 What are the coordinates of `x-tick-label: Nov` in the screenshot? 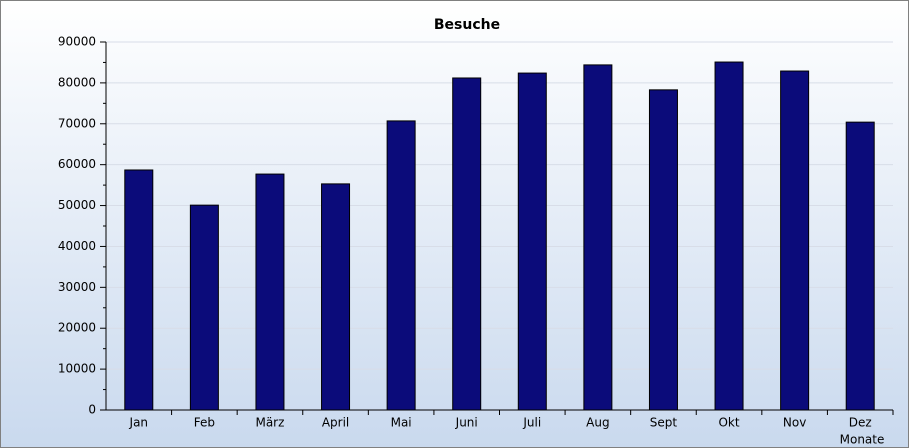 It's located at (794, 423).